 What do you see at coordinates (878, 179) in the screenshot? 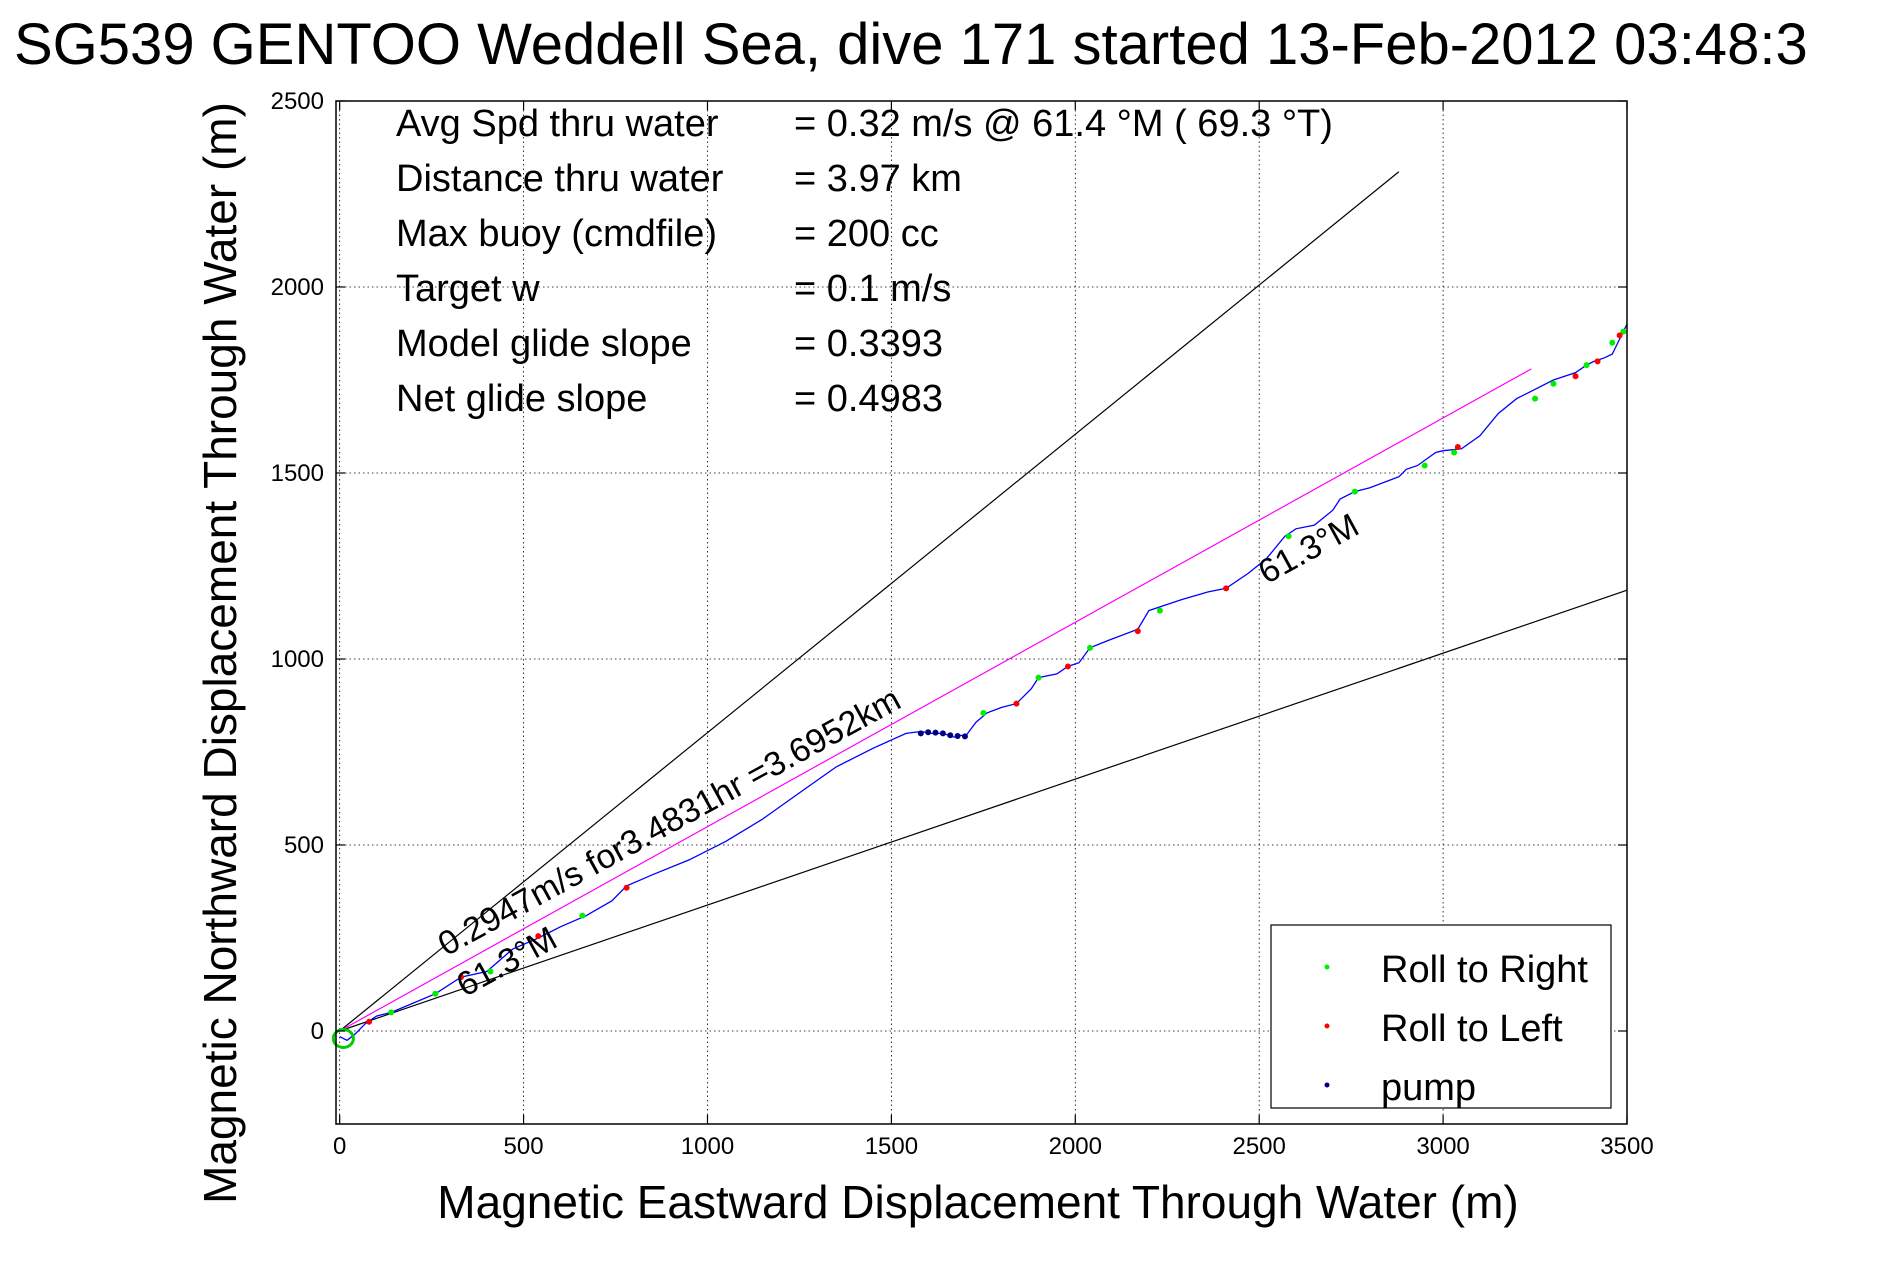
I see `info-value: = 3.97 km` at bounding box center [878, 179].